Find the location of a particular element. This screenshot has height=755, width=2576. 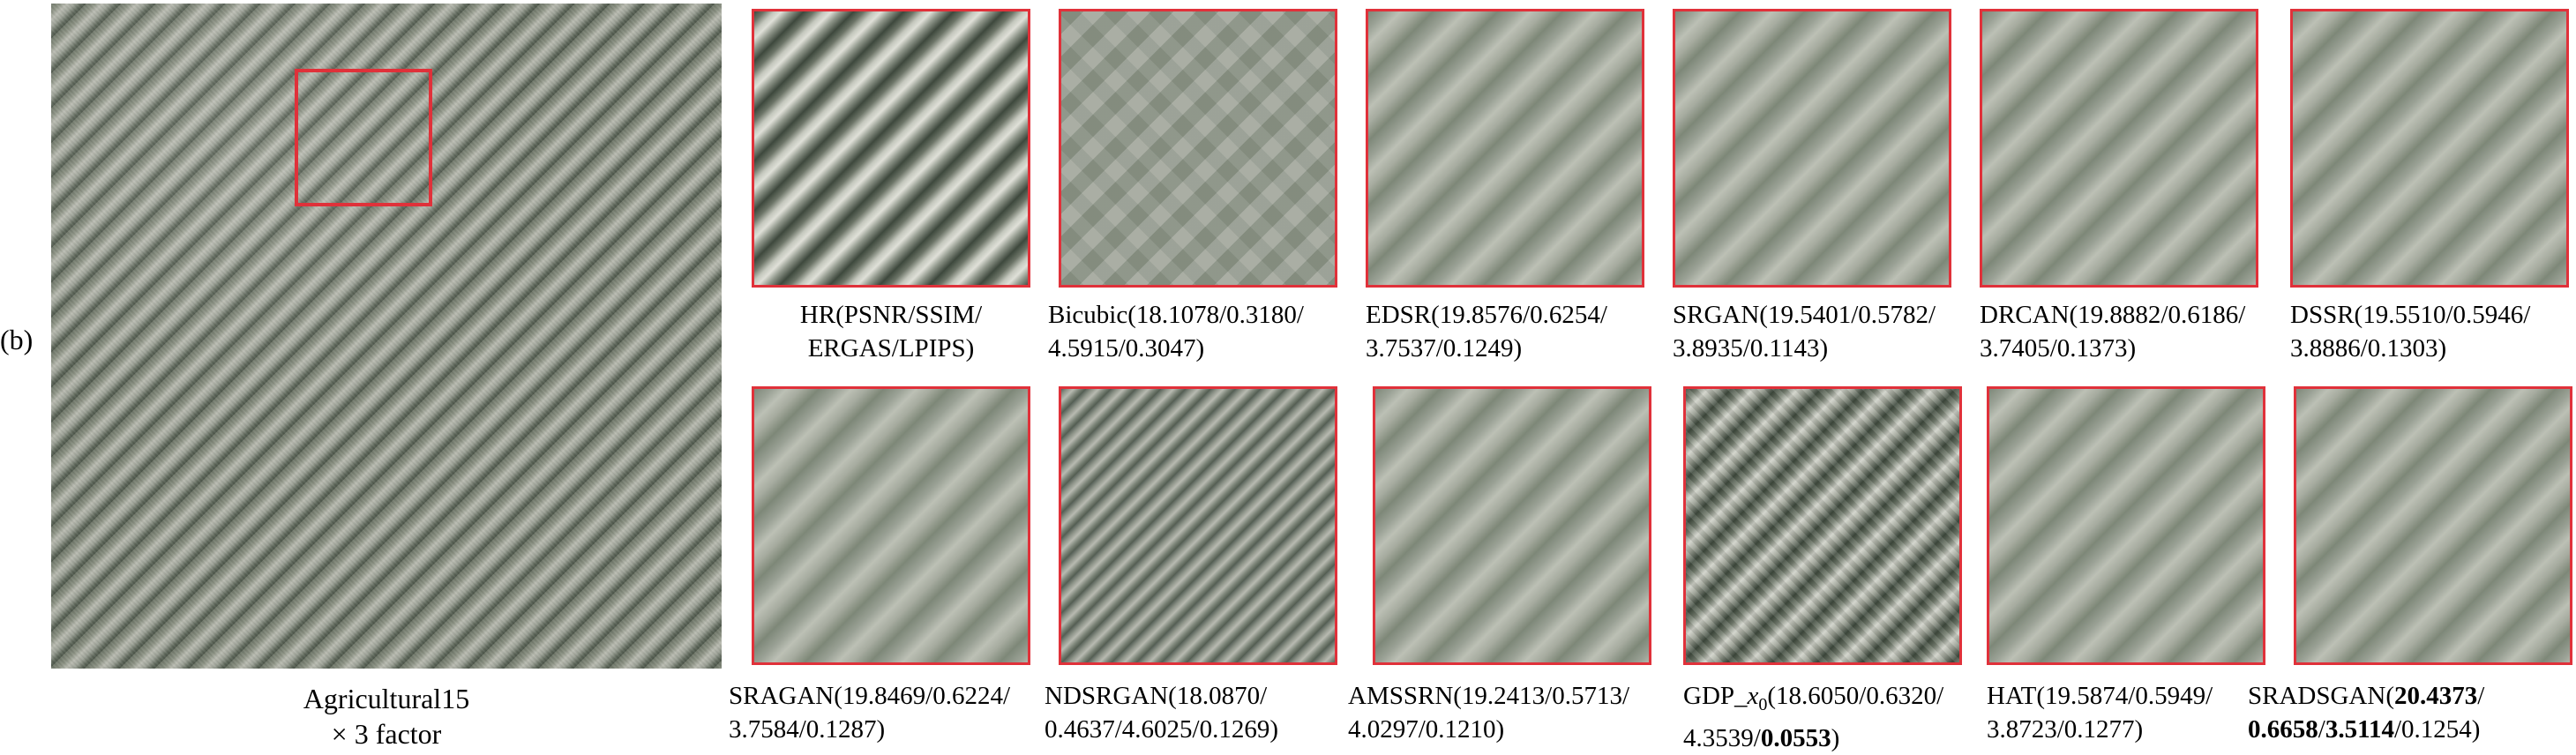

main-caption-title: Agricultural15 is located at coordinates (387, 698).